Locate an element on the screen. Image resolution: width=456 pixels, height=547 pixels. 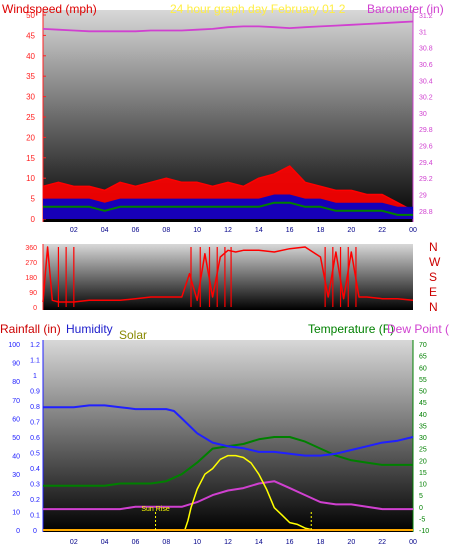
panel1-x-tick: 10 is located at coordinates (197, 230).